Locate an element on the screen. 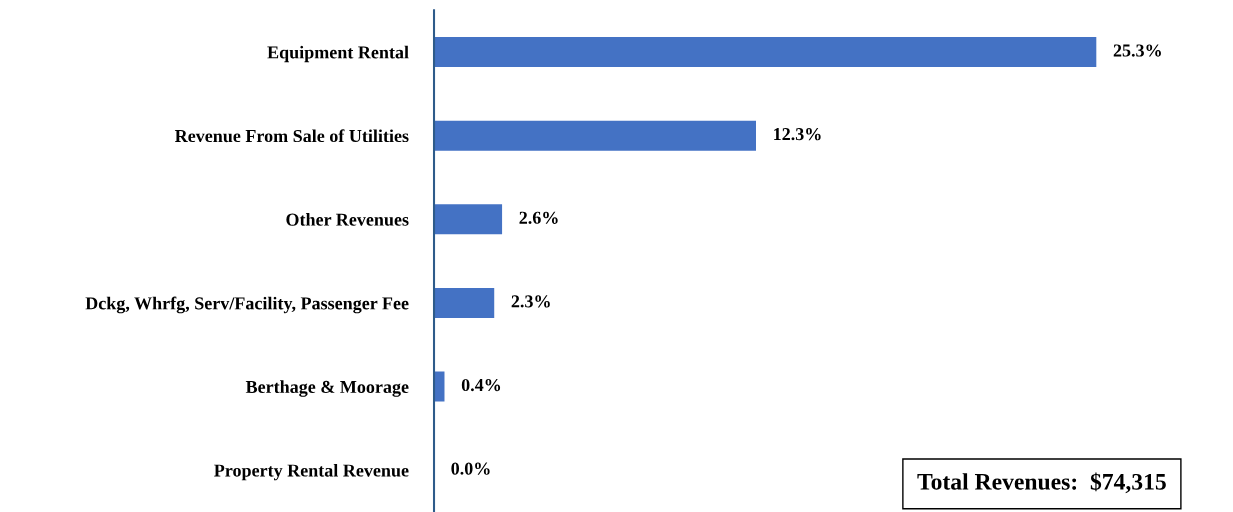  y-tick-label: Revenue From Sale of Utilities is located at coordinates (291, 136).